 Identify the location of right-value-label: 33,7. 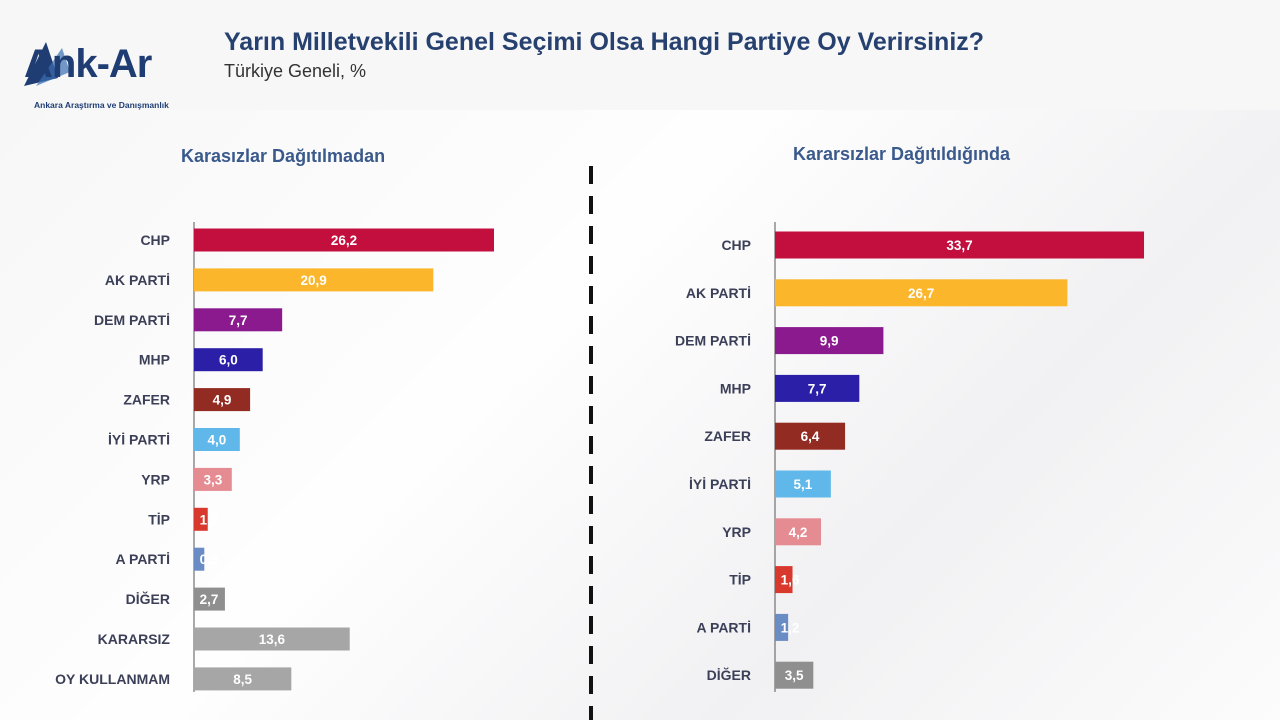
(959, 245).